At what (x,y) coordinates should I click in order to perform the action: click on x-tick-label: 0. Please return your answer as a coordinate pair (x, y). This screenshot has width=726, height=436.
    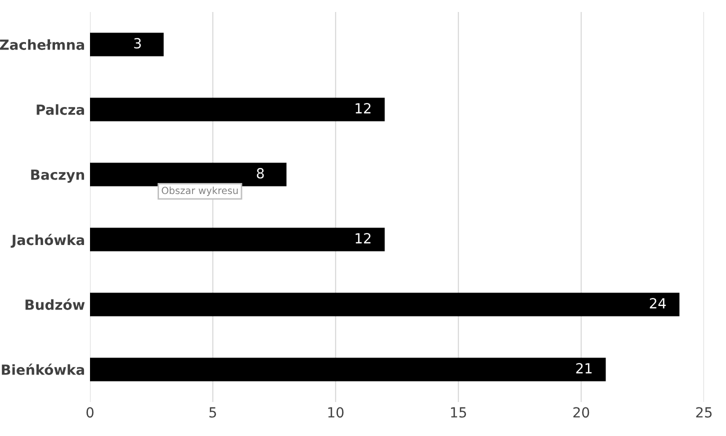
    Looking at the image, I should click on (90, 412).